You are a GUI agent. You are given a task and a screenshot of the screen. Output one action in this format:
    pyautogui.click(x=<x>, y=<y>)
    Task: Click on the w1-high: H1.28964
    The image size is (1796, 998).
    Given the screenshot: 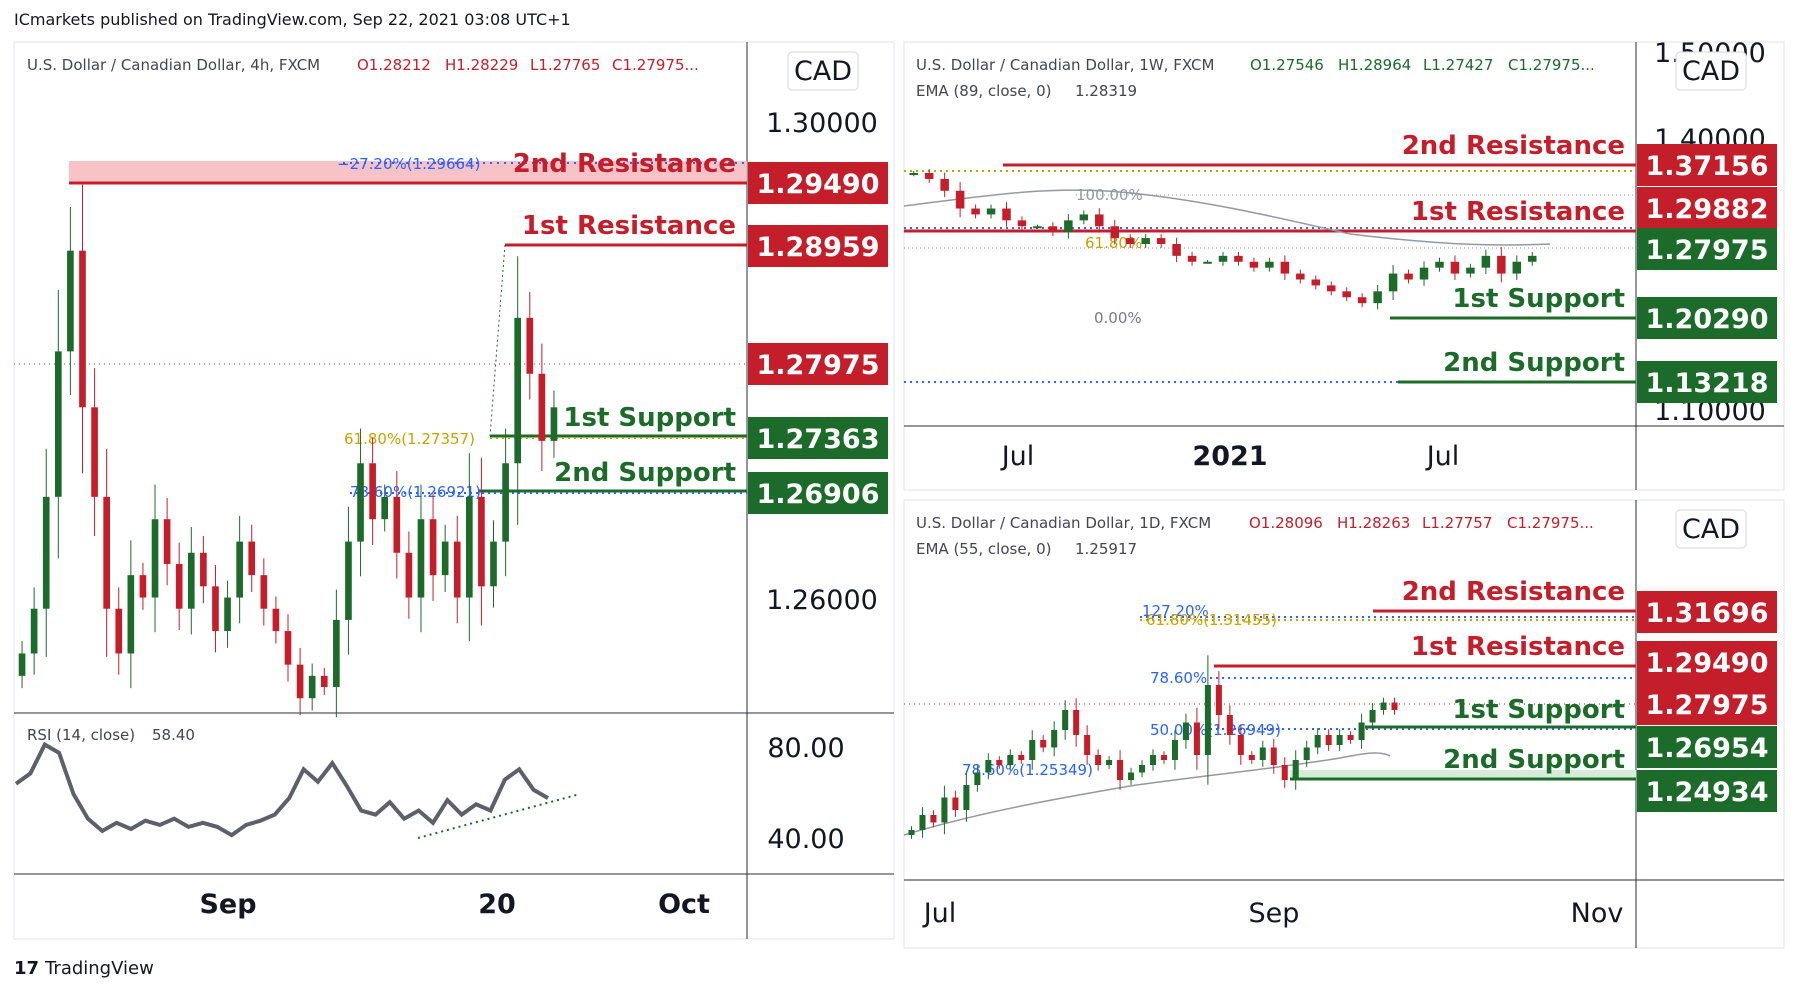 What is the action you would take?
    pyautogui.click(x=1374, y=65)
    